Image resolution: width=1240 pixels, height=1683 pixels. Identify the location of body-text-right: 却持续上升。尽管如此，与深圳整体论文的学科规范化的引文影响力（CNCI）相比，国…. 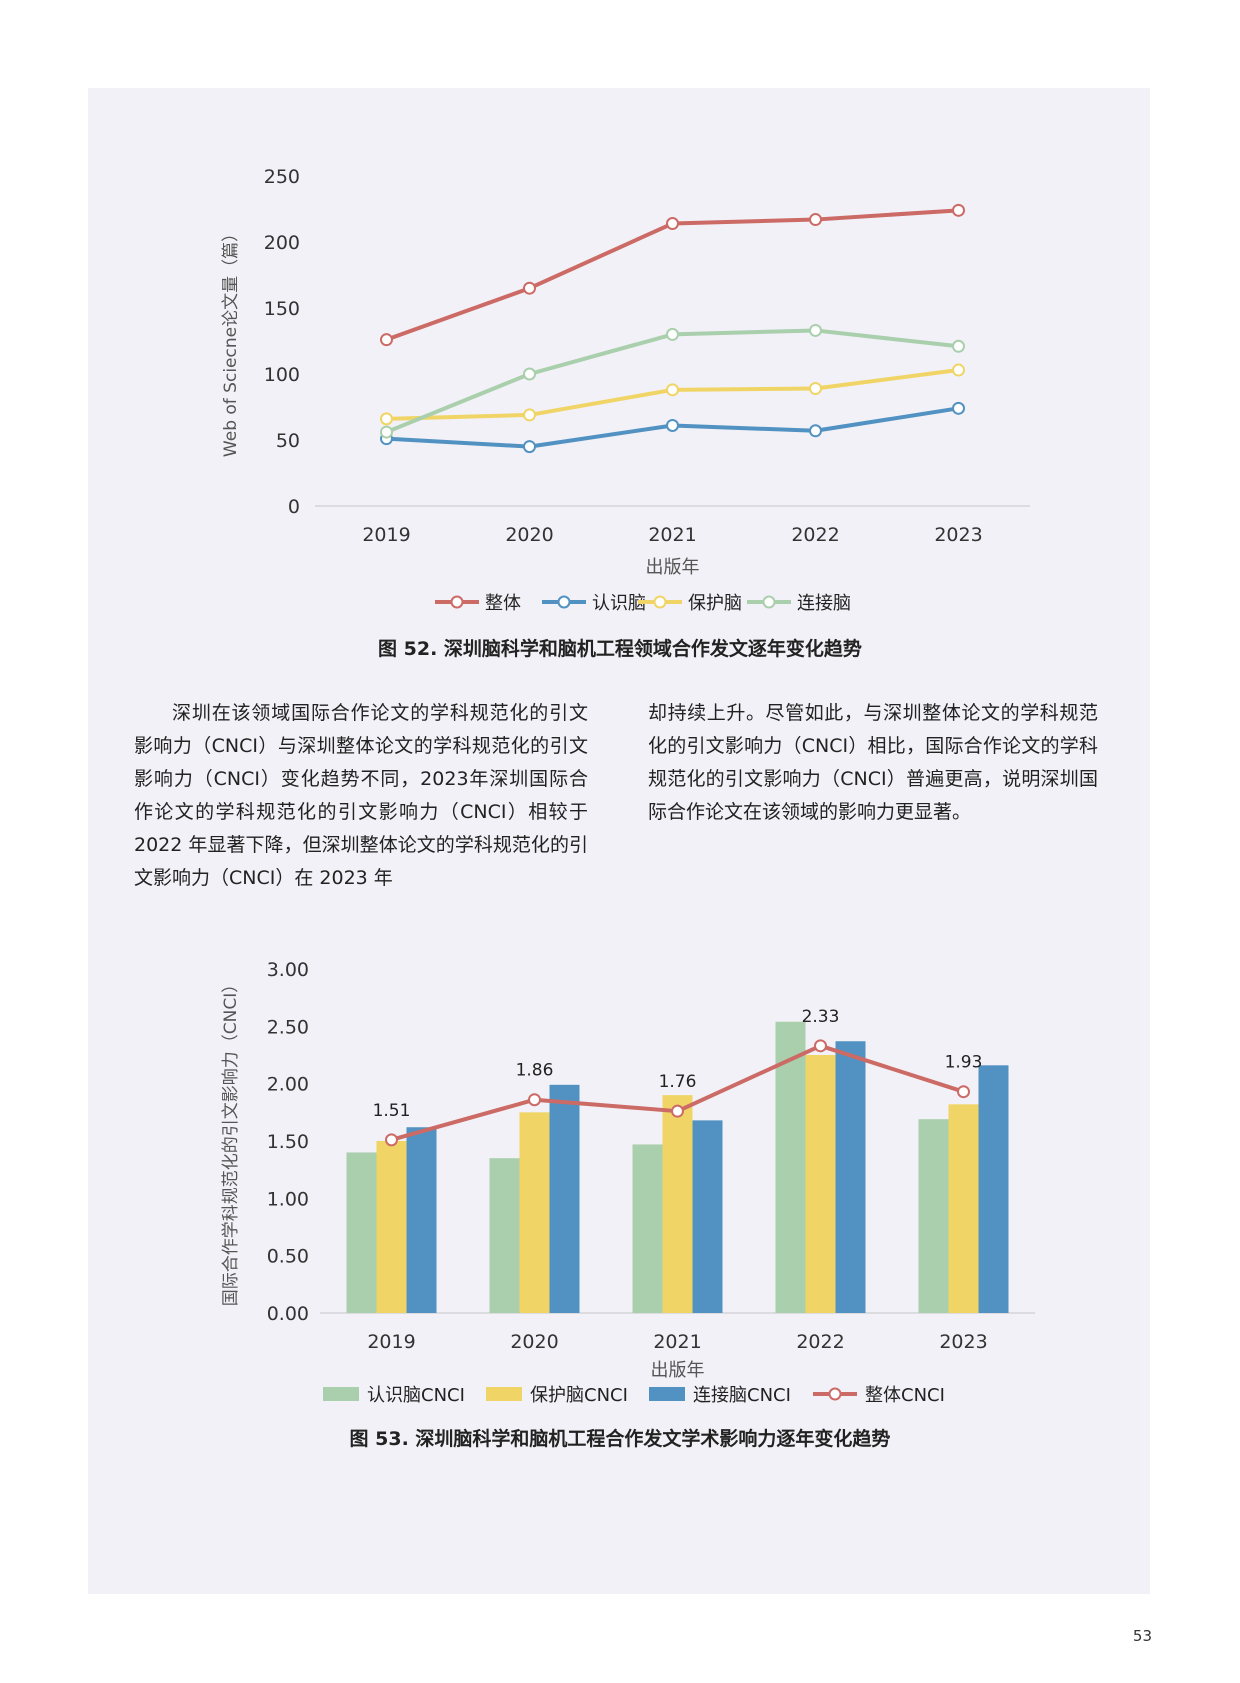
(873, 763).